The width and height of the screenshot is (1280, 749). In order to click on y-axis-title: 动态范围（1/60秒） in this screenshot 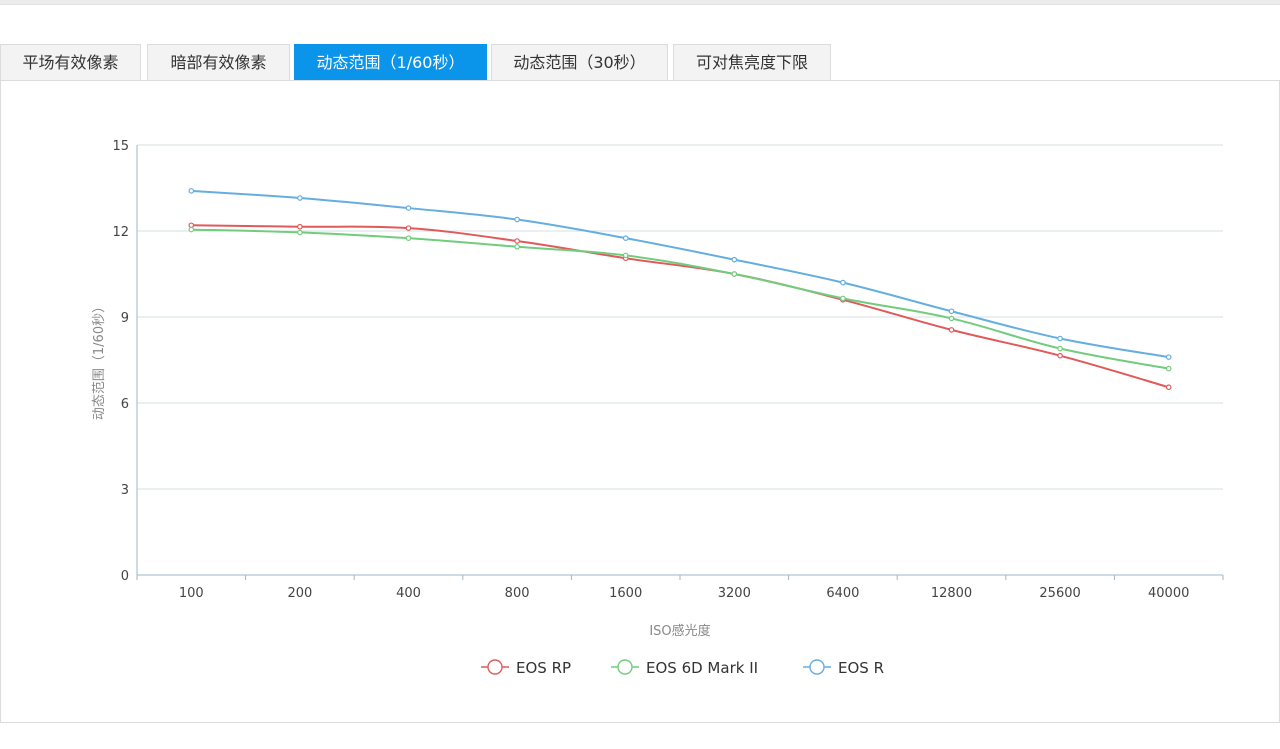, I will do `click(99, 360)`.